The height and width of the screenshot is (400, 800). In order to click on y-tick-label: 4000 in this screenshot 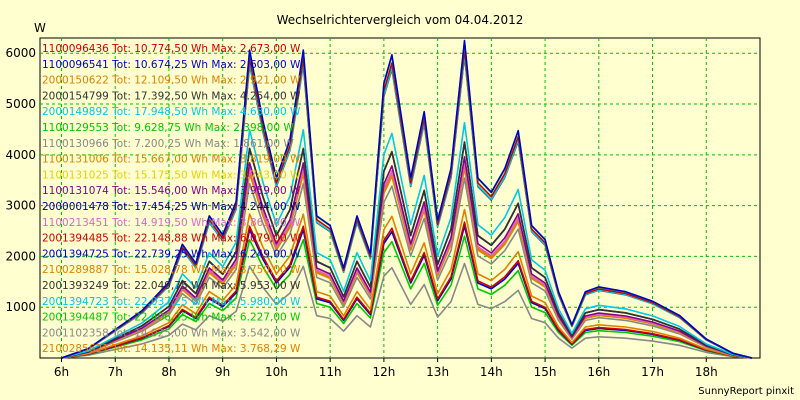, I will do `click(20, 155)`.